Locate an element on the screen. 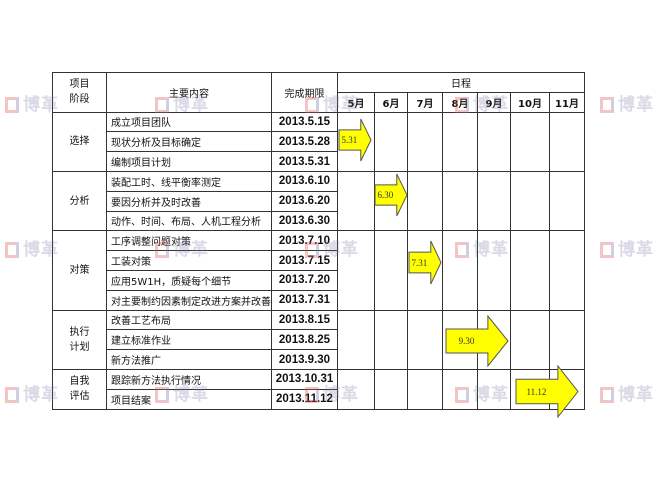  table-row: 项目结案 2013.11.12 is located at coordinates (319, 399).